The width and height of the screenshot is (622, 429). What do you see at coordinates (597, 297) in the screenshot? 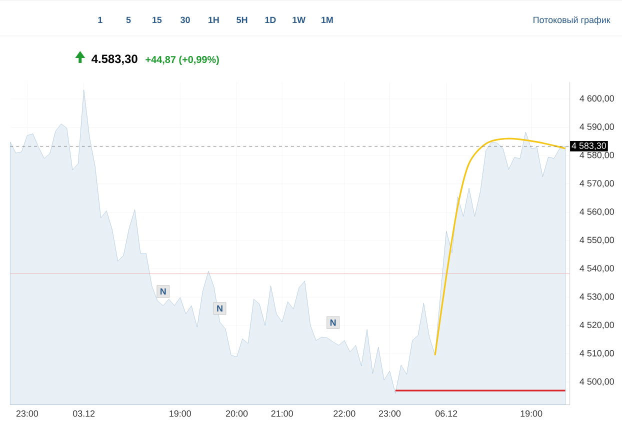
I see `y-tick-label: 4 530,00` at bounding box center [597, 297].